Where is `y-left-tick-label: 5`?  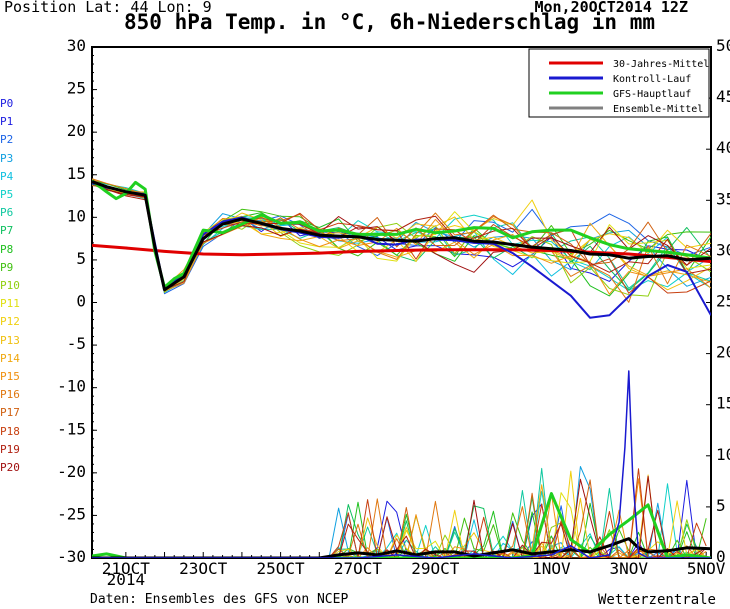
y-left-tick-label: 5 is located at coordinates (81, 258).